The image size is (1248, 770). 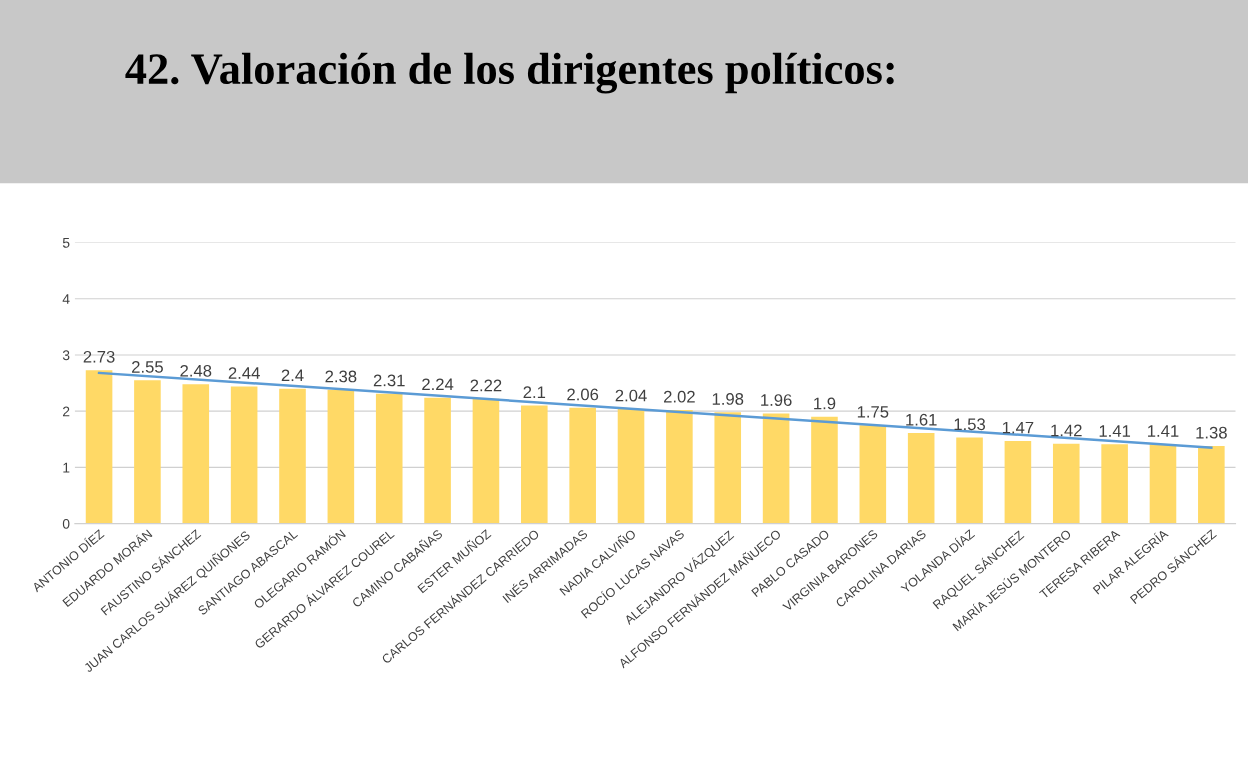 What do you see at coordinates (728, 399) in the screenshot?
I see `data-label: 1.98` at bounding box center [728, 399].